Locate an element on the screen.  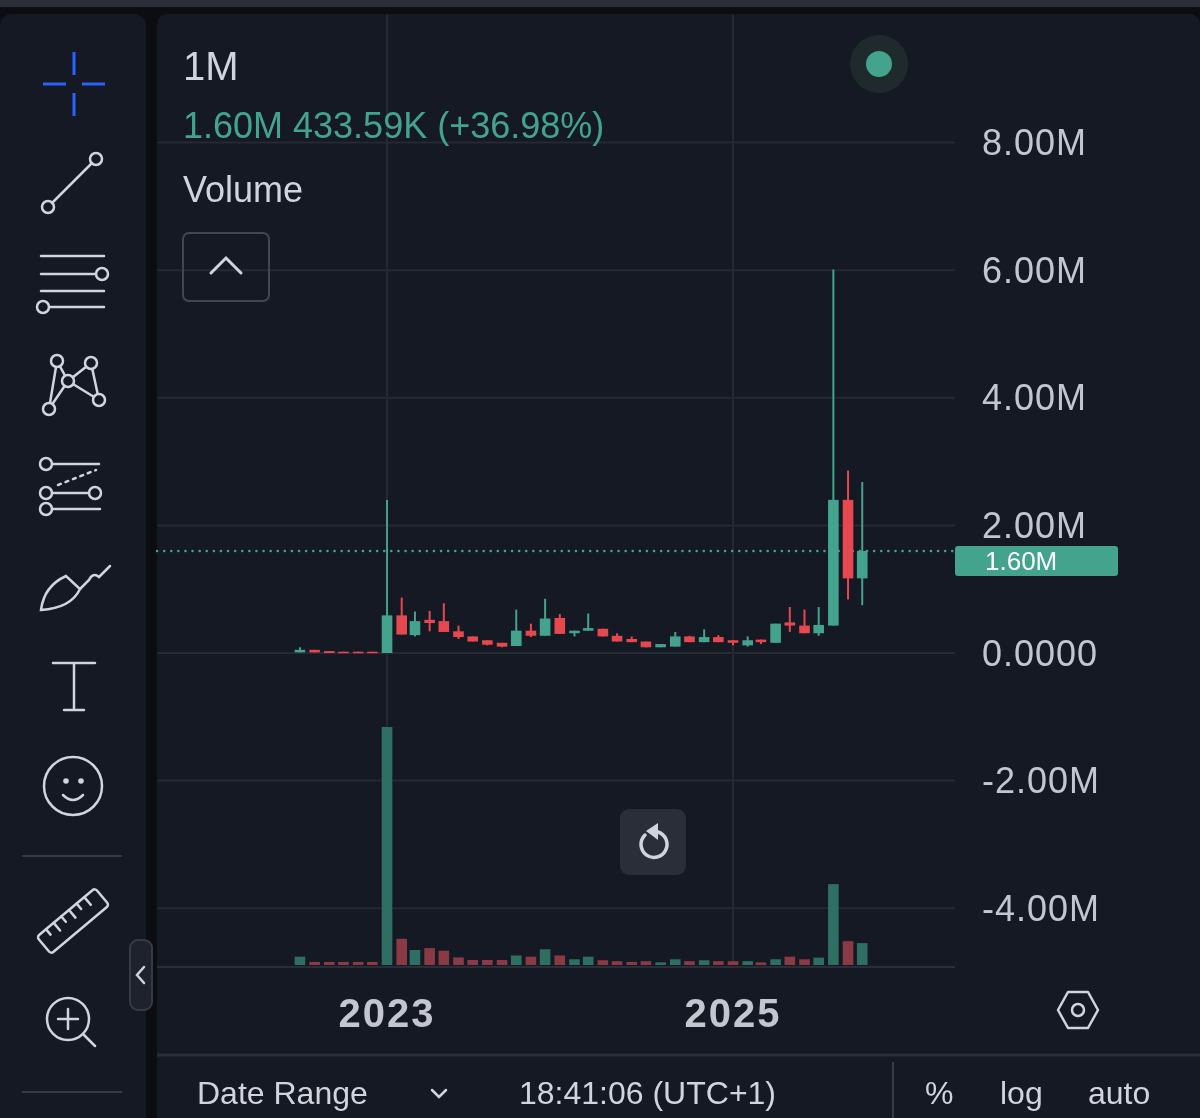
y-tick-label: -4.00M is located at coordinates (1041, 908).